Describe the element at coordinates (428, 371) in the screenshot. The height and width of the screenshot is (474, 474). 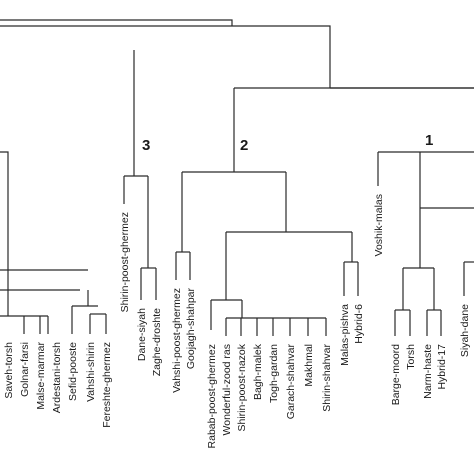
I see `leaf-label: Narm-haste` at that location.